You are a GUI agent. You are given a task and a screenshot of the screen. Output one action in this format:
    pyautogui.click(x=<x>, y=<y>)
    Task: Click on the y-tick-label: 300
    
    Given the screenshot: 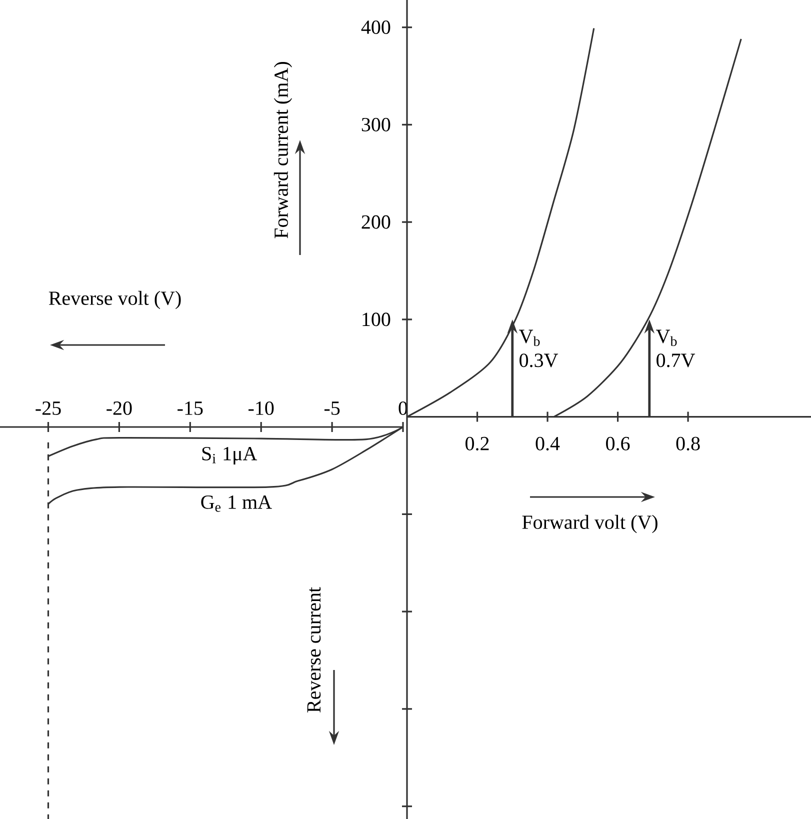 What is the action you would take?
    pyautogui.click(x=376, y=125)
    